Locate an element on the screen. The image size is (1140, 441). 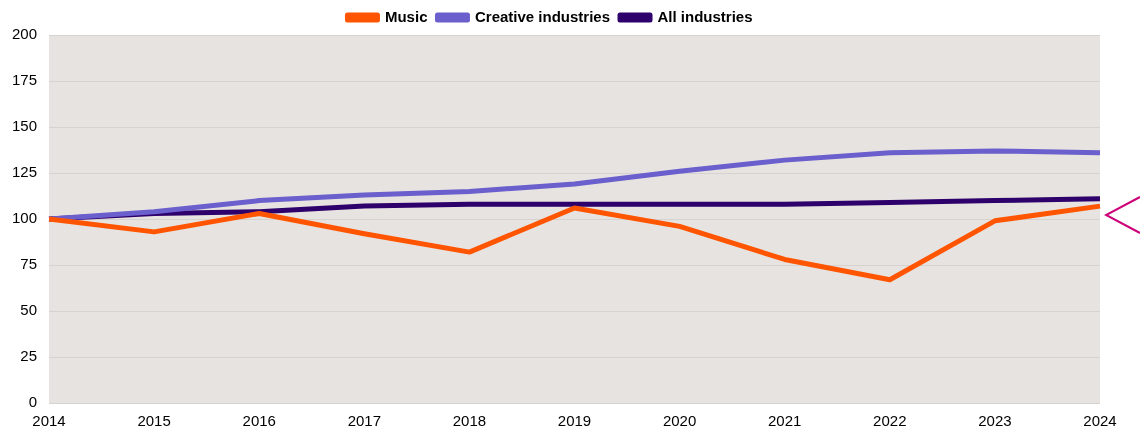
x-tick-label: 2018 is located at coordinates (469, 421).